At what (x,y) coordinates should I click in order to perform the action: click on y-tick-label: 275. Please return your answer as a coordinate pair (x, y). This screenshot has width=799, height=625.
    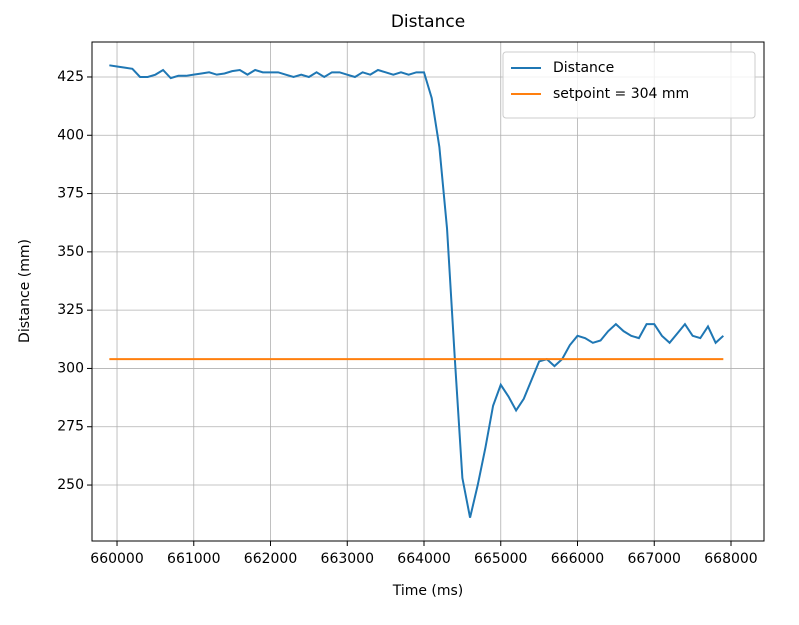
    Looking at the image, I should click on (70, 427).